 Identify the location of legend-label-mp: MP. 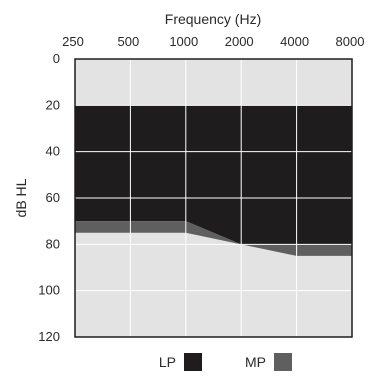
(255, 362).